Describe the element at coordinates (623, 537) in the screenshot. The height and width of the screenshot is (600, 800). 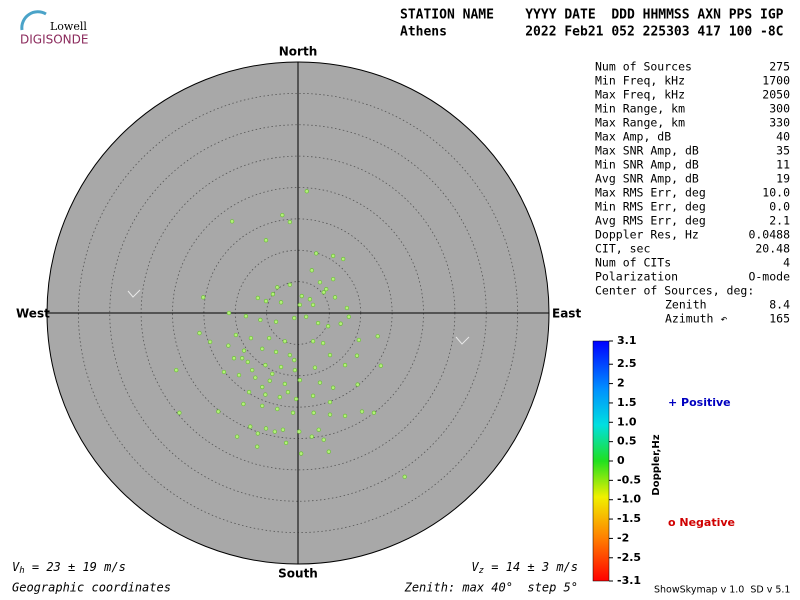
I see `colorbar-tick-label: -2` at that location.